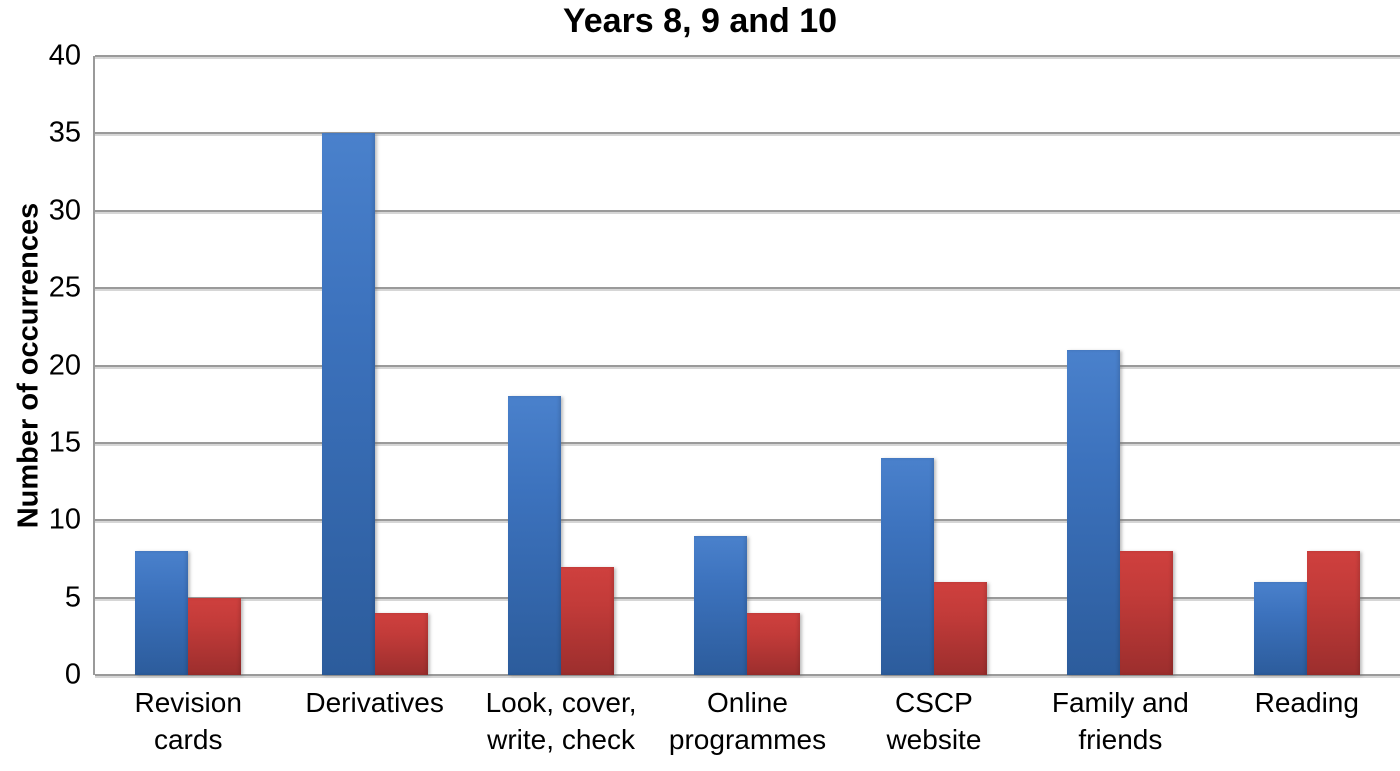 The width and height of the screenshot is (1400, 771). What do you see at coordinates (64, 365) in the screenshot?
I see `y-tick-label: 20` at bounding box center [64, 365].